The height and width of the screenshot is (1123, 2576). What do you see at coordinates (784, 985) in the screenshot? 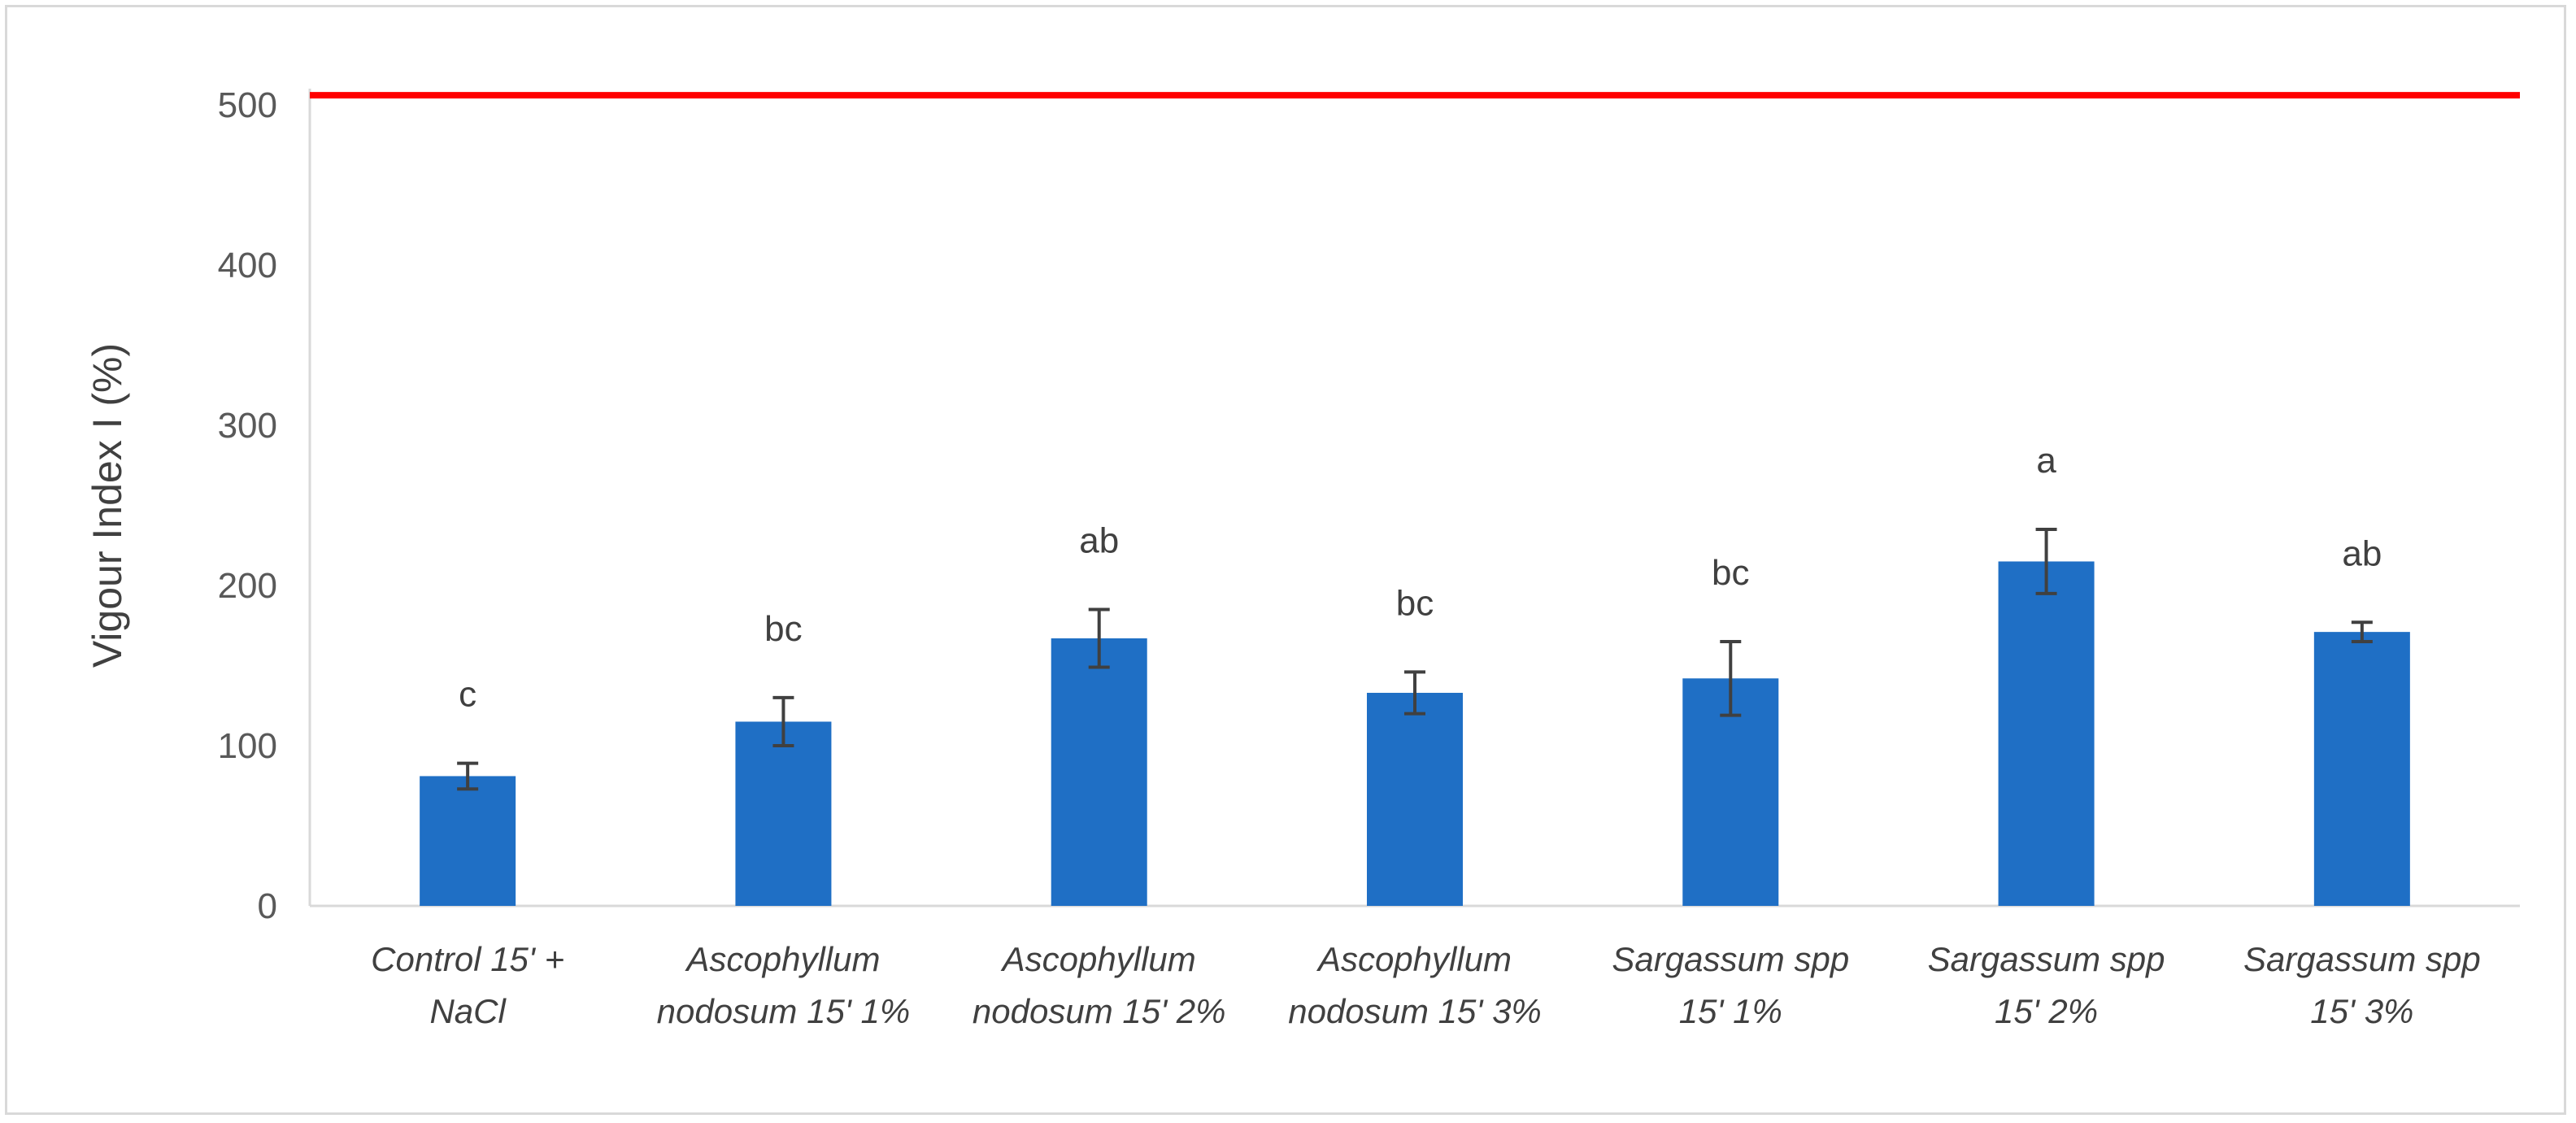
I see `category-label: Ascophyllum nodosum 15' 1%` at bounding box center [784, 985].